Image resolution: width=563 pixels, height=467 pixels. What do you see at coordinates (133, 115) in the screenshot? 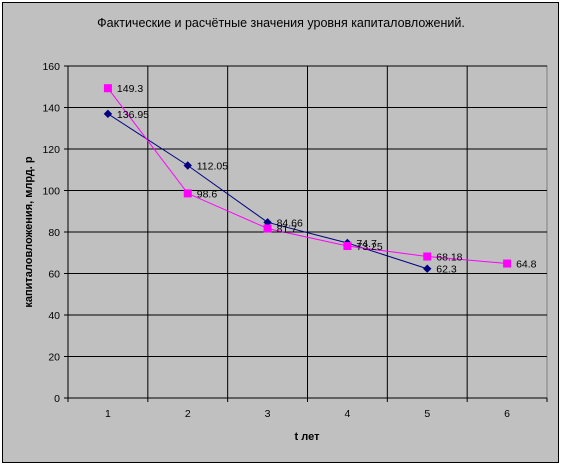
I see `series-1-data-label: 136.95` at bounding box center [133, 115].